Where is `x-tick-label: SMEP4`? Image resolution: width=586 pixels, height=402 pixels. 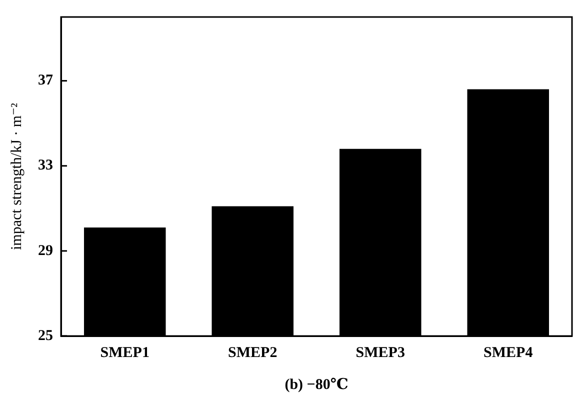 x-tick-label: SMEP4 is located at coordinates (509, 352).